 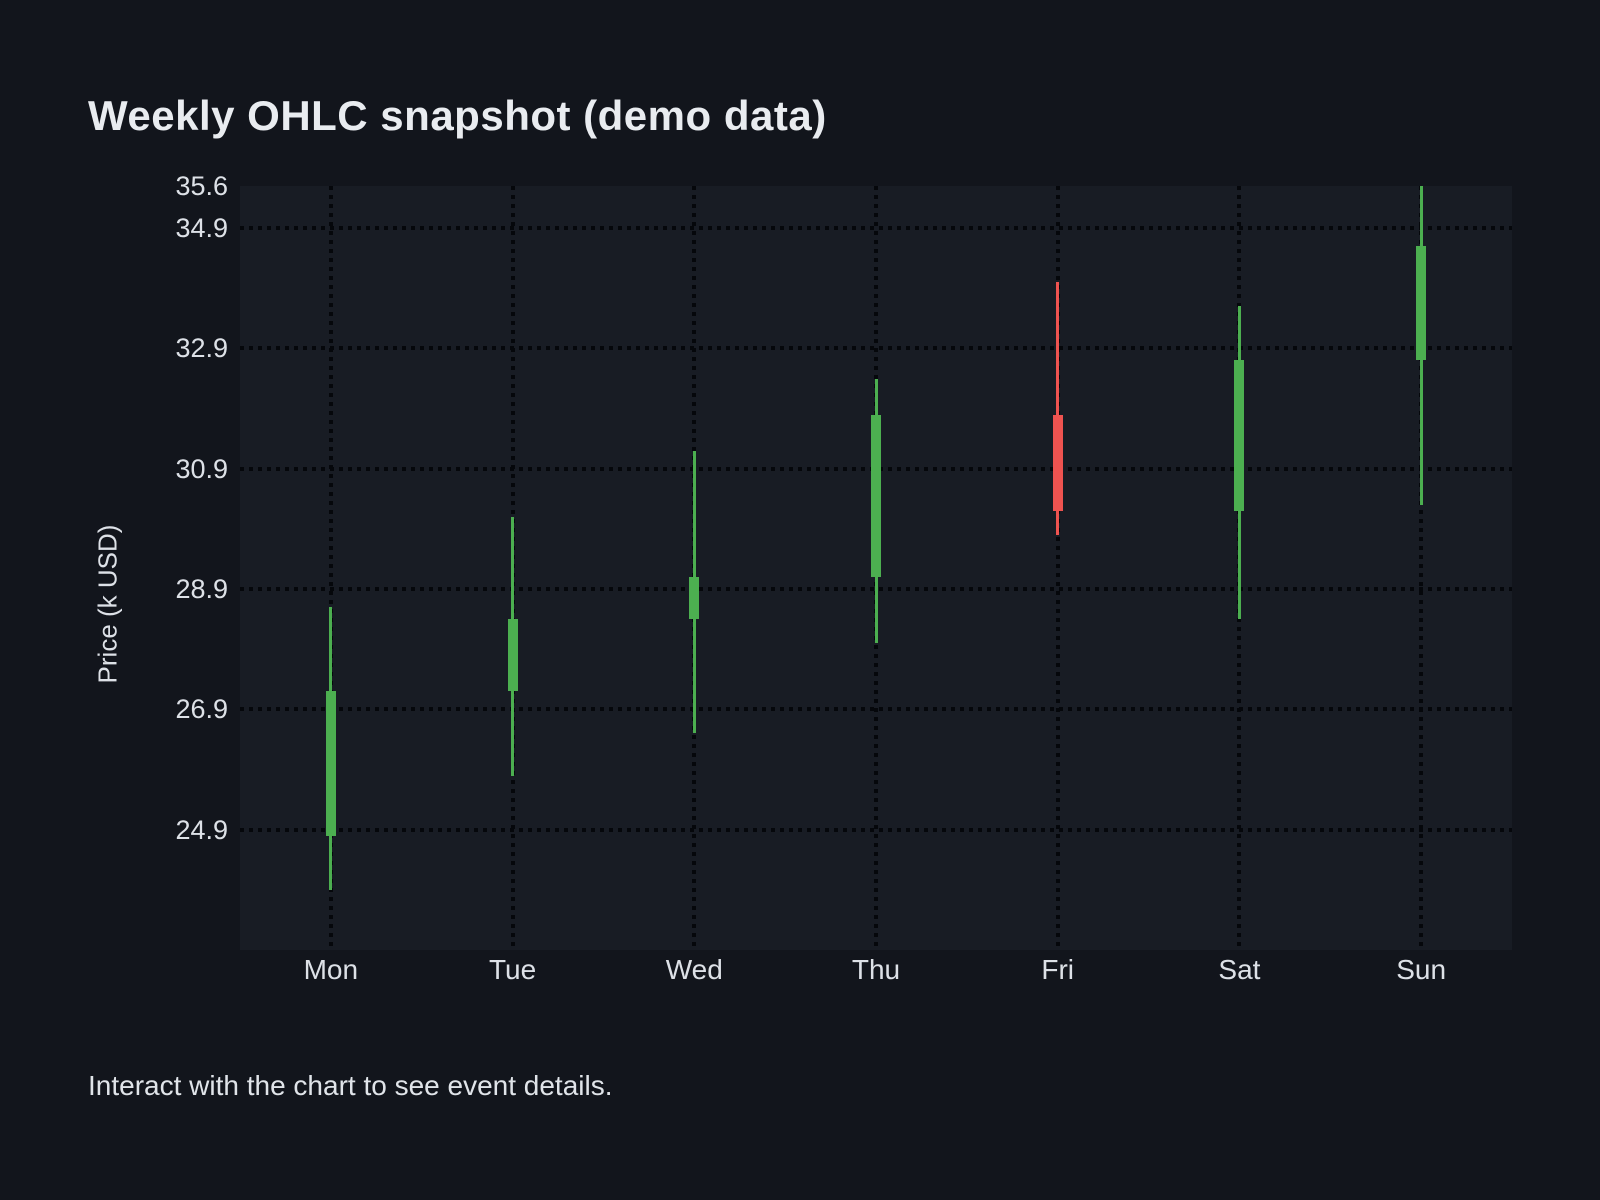 I want to click on y-tick-label: 30.9, so click(x=201, y=468).